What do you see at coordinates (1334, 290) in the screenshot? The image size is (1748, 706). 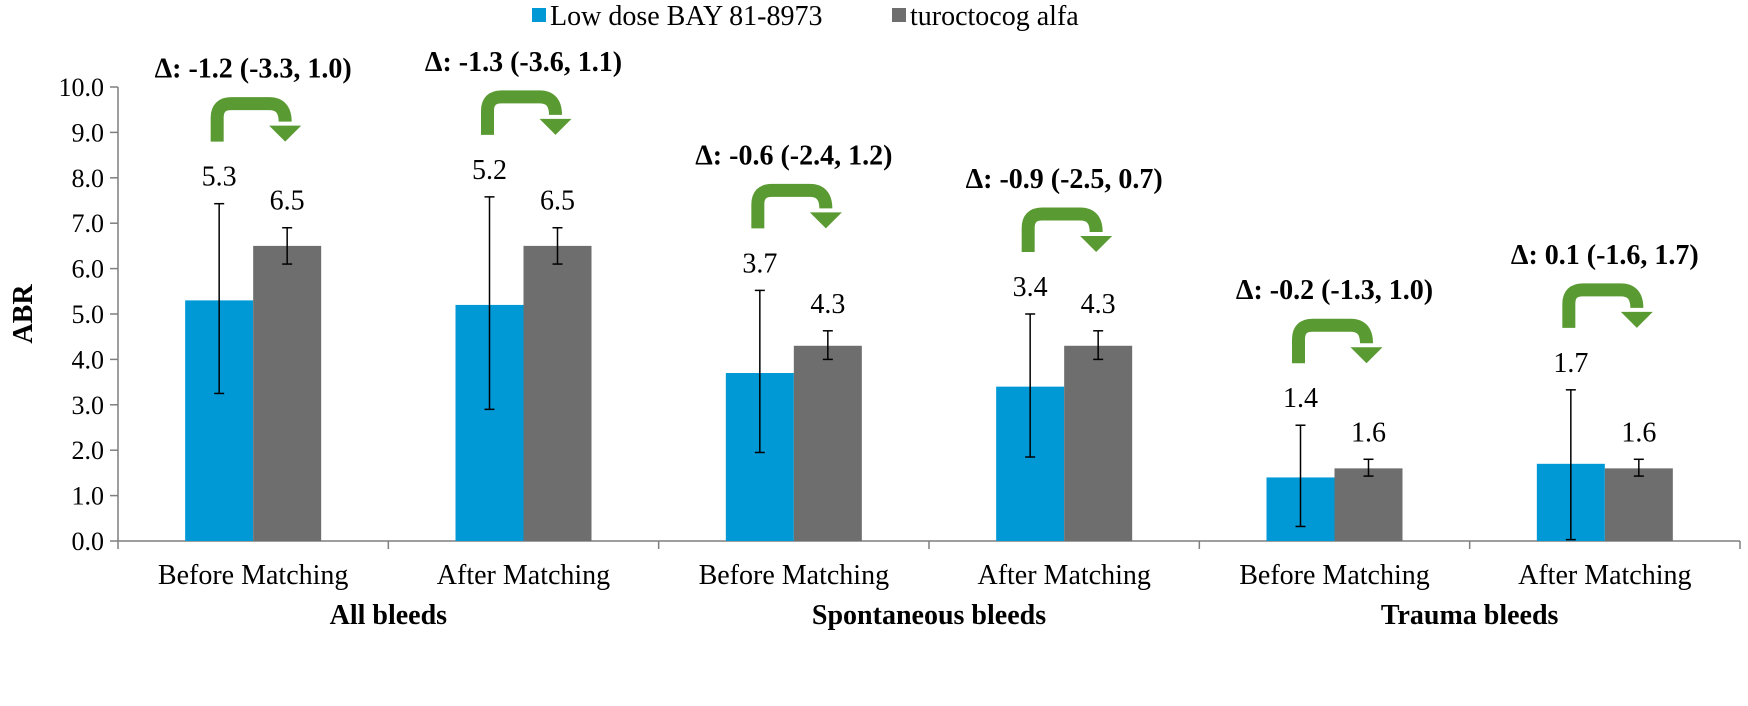 I see `delta-annotation: Δ: -0.2 (-1.3, 1.0)` at bounding box center [1334, 290].